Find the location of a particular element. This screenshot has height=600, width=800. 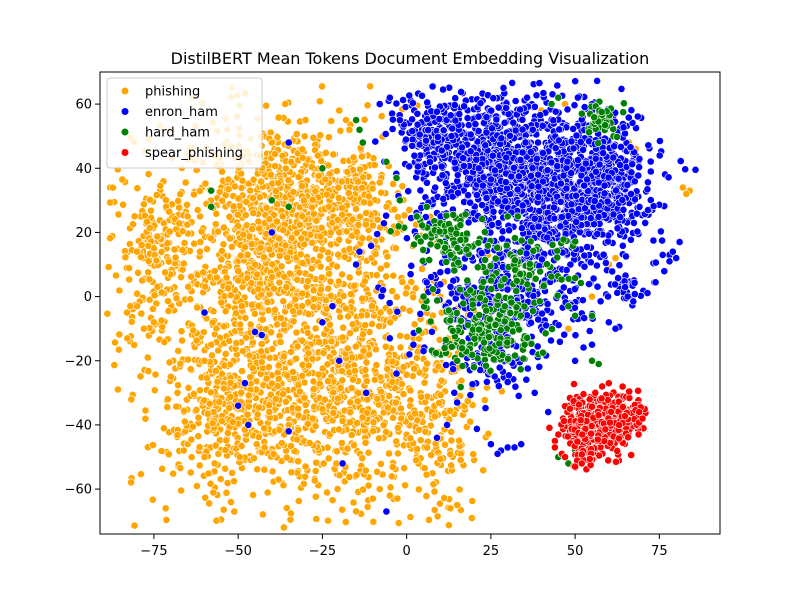

x-tick-label: −75 is located at coordinates (153, 551).